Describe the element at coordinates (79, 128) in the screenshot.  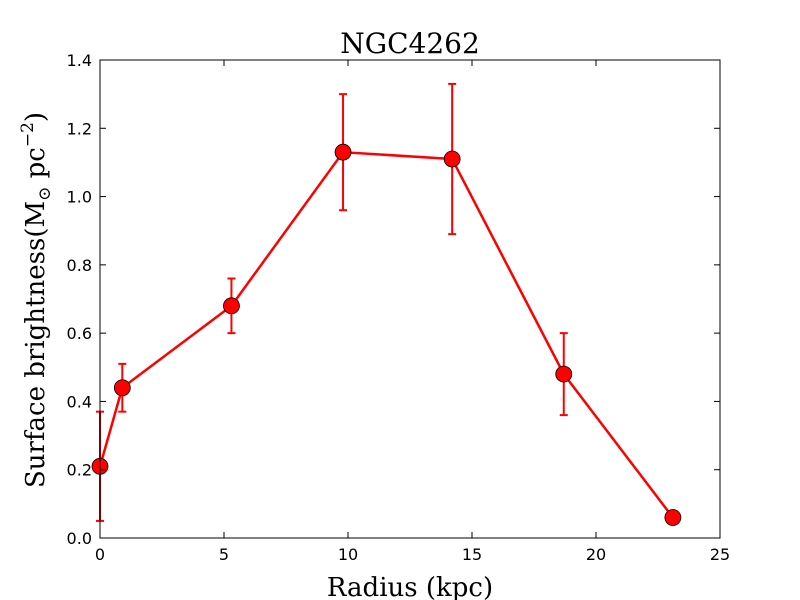
I see `y-tick-label: 1.2` at that location.